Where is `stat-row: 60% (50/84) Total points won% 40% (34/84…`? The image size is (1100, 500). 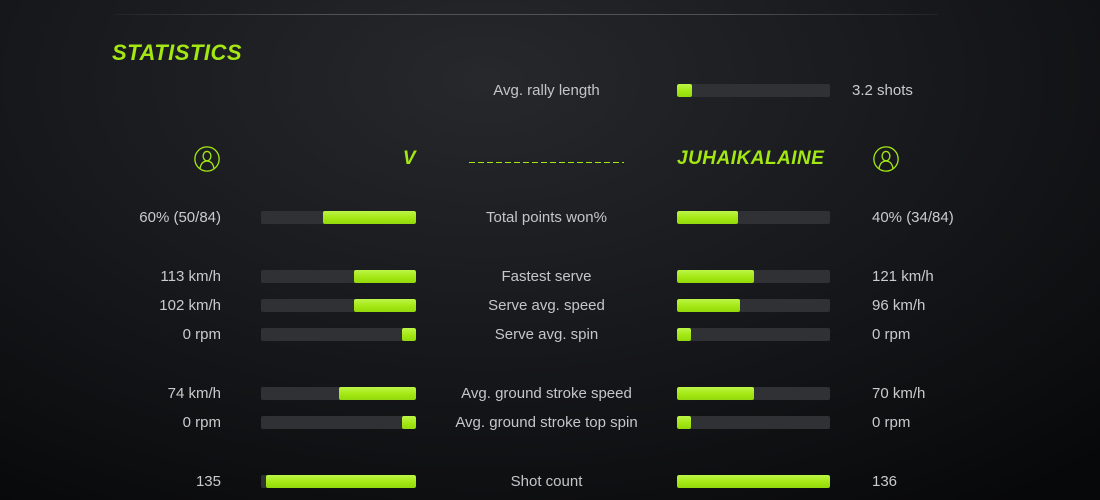 stat-row: 60% (50/84) Total points won% 40% (34/84… is located at coordinates (550, 217).